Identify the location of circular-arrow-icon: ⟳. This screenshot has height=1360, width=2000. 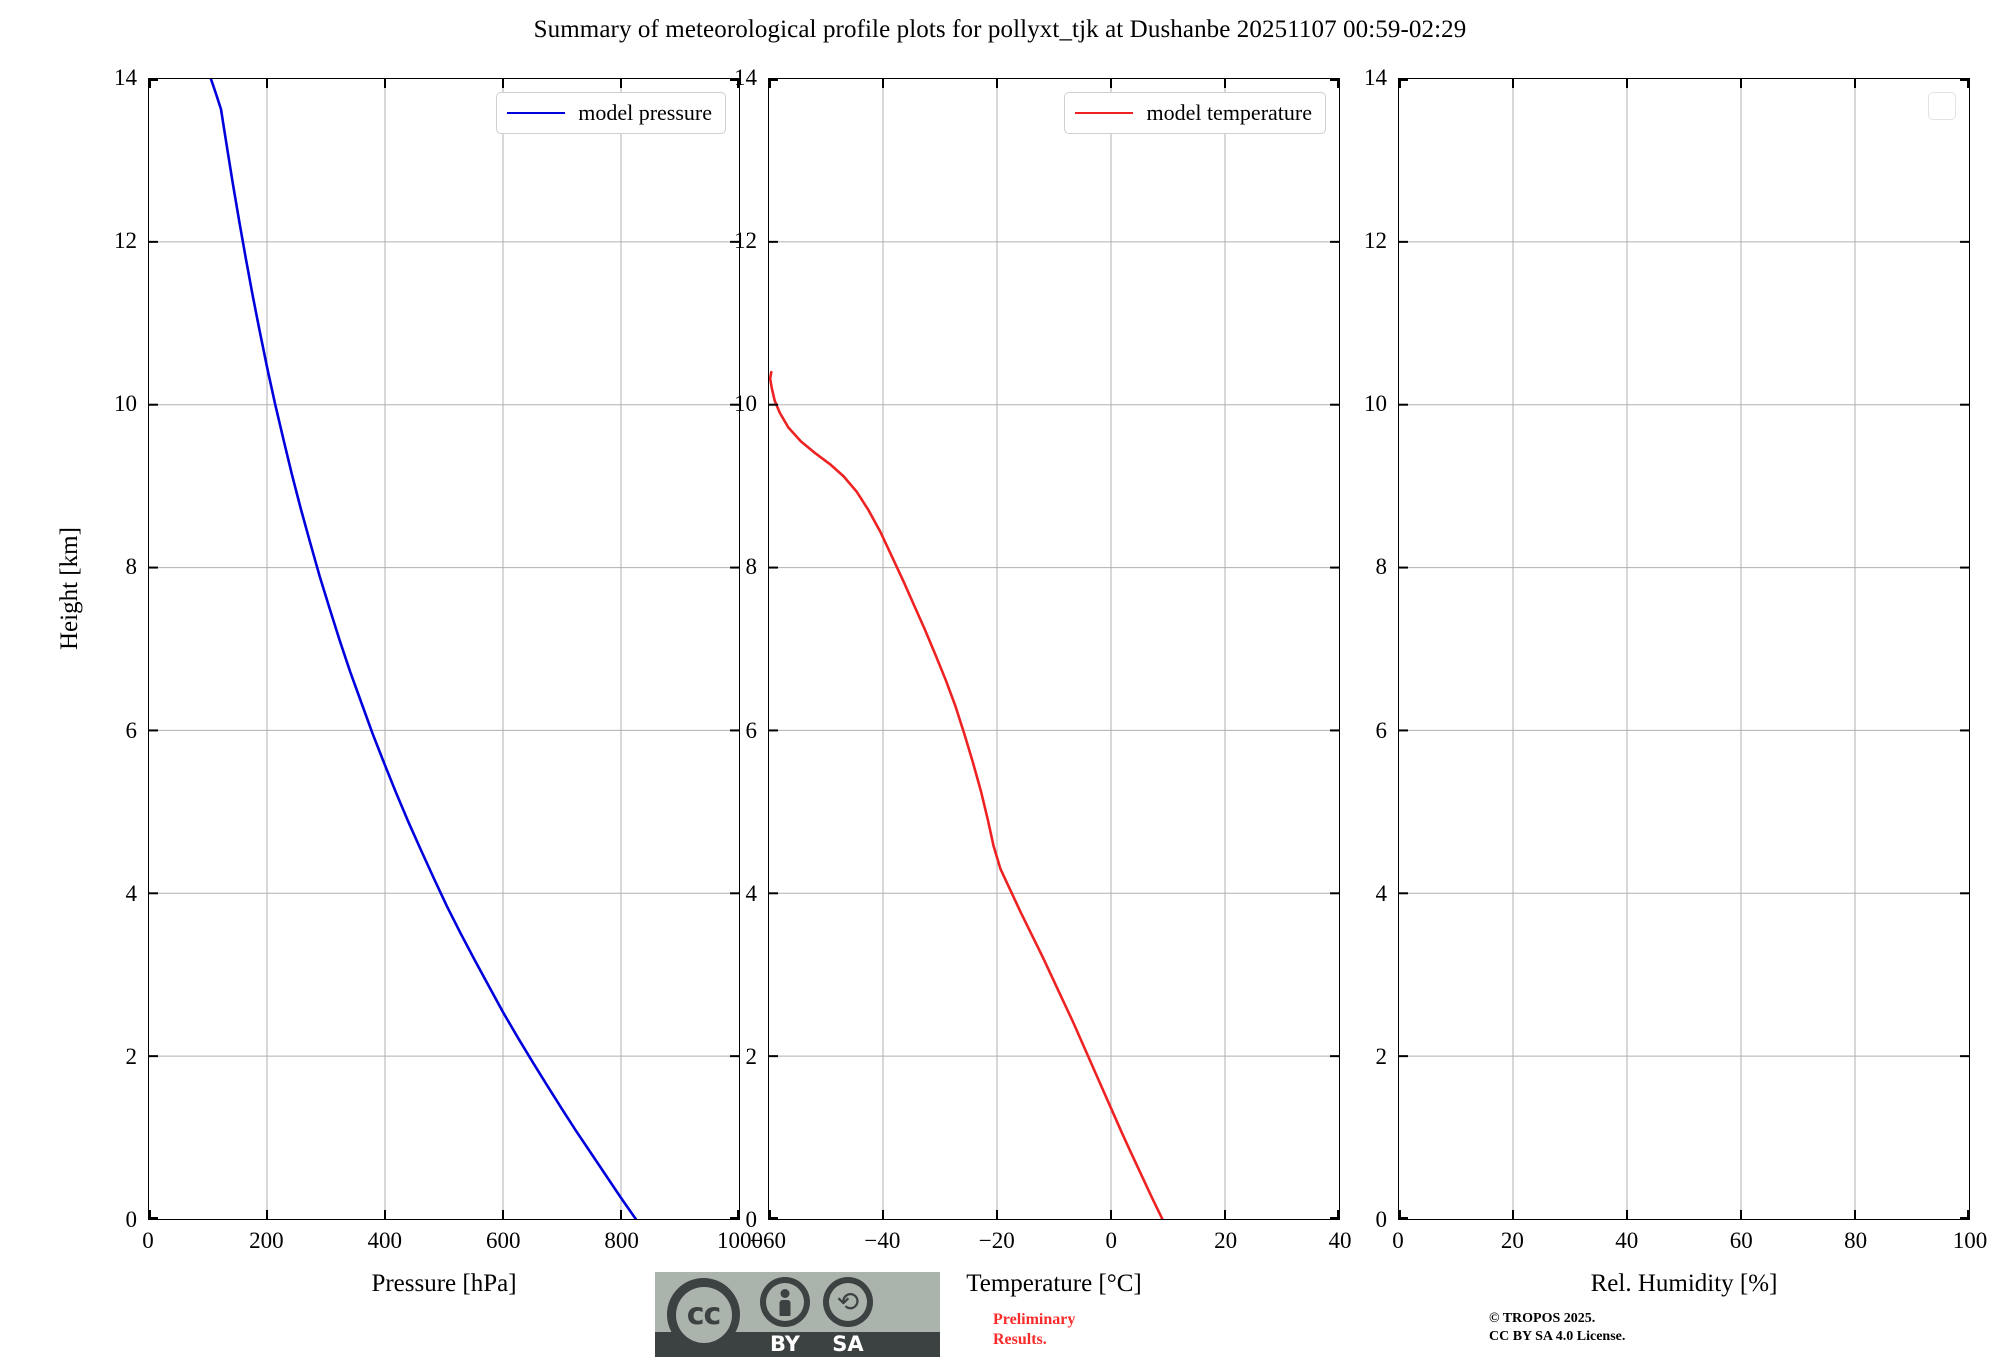
(848, 1302).